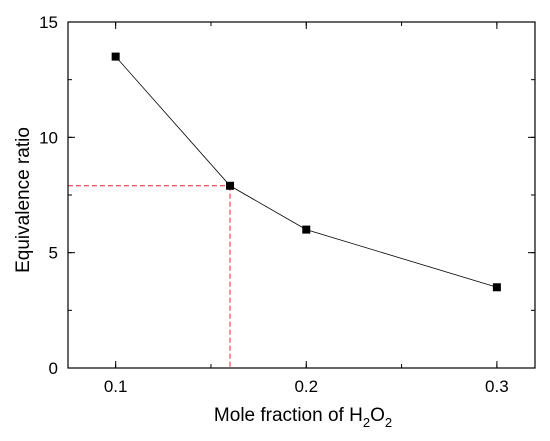 The width and height of the screenshot is (550, 441). I want to click on x-axis-title-sub2: 2, so click(388, 422).